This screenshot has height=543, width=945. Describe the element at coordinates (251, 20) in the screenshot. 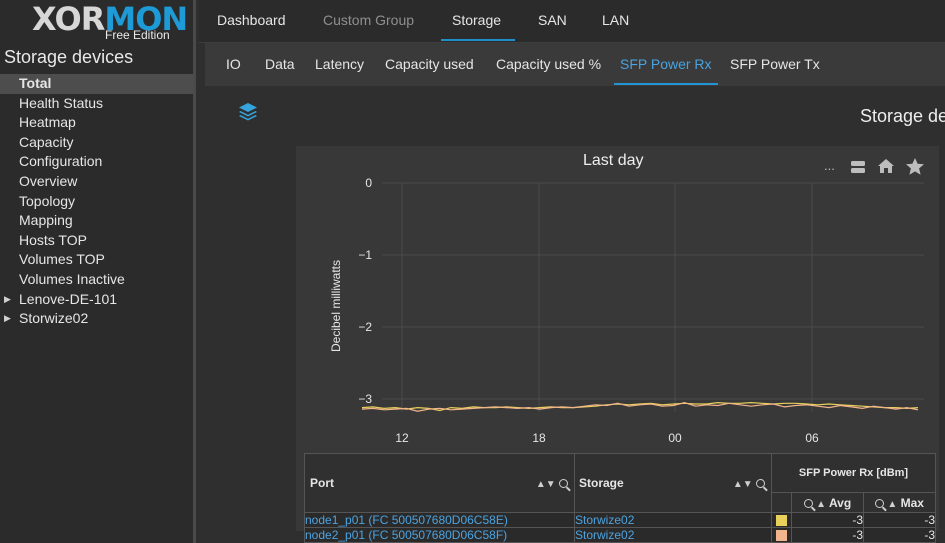

I see `tab-dashboard: Dashboard` at that location.